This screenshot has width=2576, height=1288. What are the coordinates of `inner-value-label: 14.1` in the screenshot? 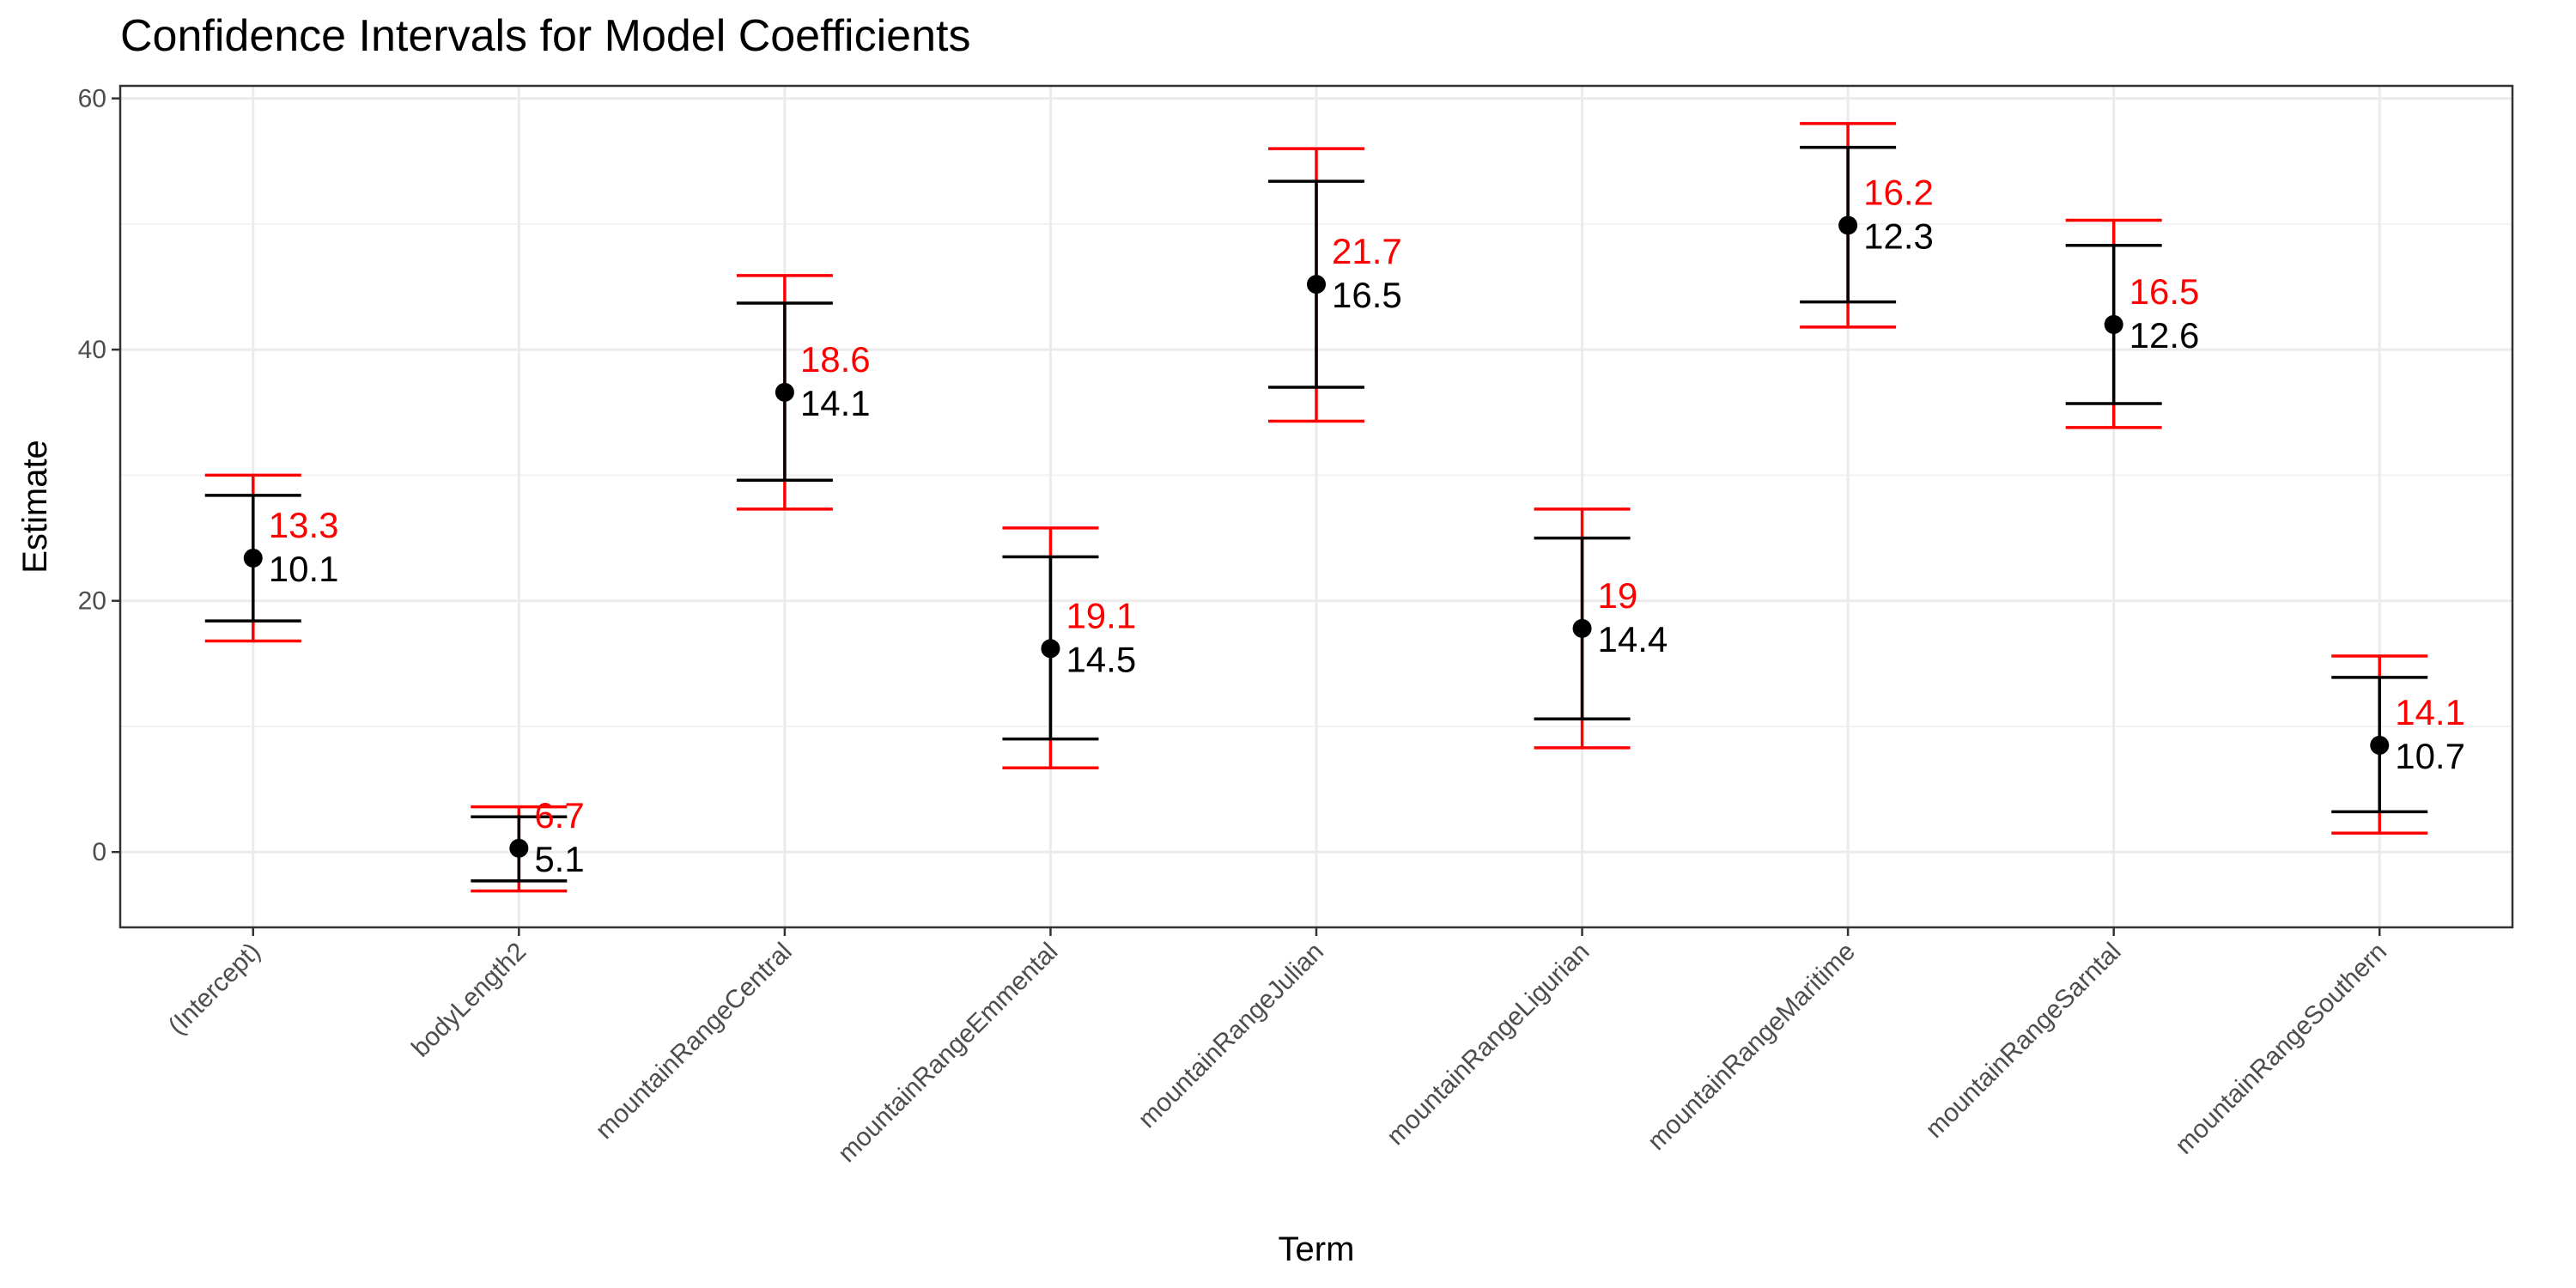 It's located at (835, 403).